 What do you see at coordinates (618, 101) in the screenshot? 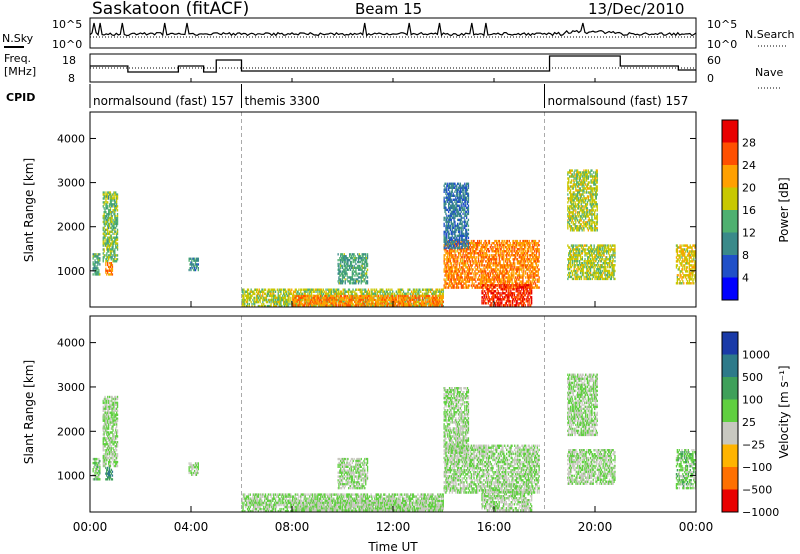
I see `cpid-segment-label: normalsound (fast) 157` at bounding box center [618, 101].